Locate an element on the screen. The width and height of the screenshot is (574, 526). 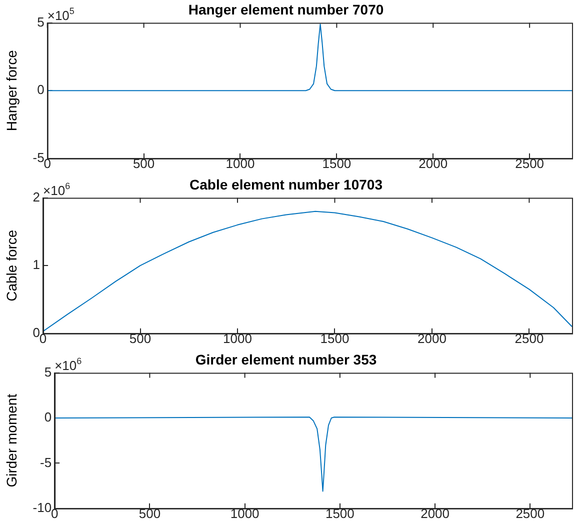
chart-title: Cable element number 10703 is located at coordinates (286, 184).